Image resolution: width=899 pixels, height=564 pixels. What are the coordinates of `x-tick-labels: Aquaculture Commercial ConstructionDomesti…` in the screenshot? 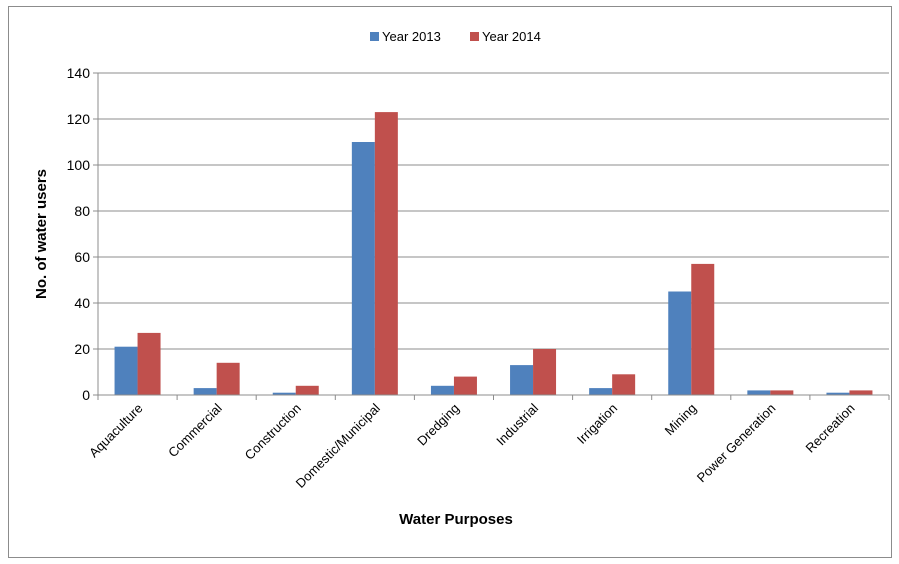 It's located at (472, 445).